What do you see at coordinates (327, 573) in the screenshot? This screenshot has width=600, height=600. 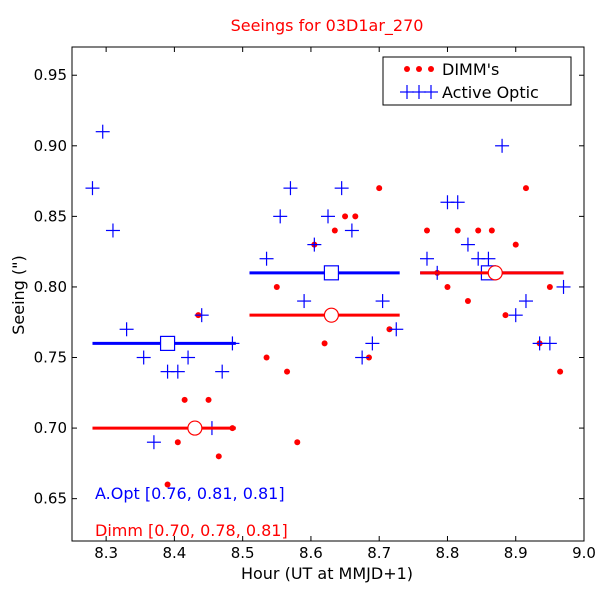 I see `x-axis-label: Hour (UT at MMJD+1)` at bounding box center [327, 573].